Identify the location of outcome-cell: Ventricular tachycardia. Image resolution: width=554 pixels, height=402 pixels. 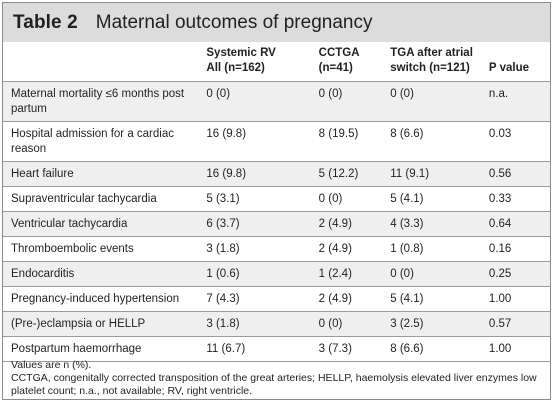
(69, 224).